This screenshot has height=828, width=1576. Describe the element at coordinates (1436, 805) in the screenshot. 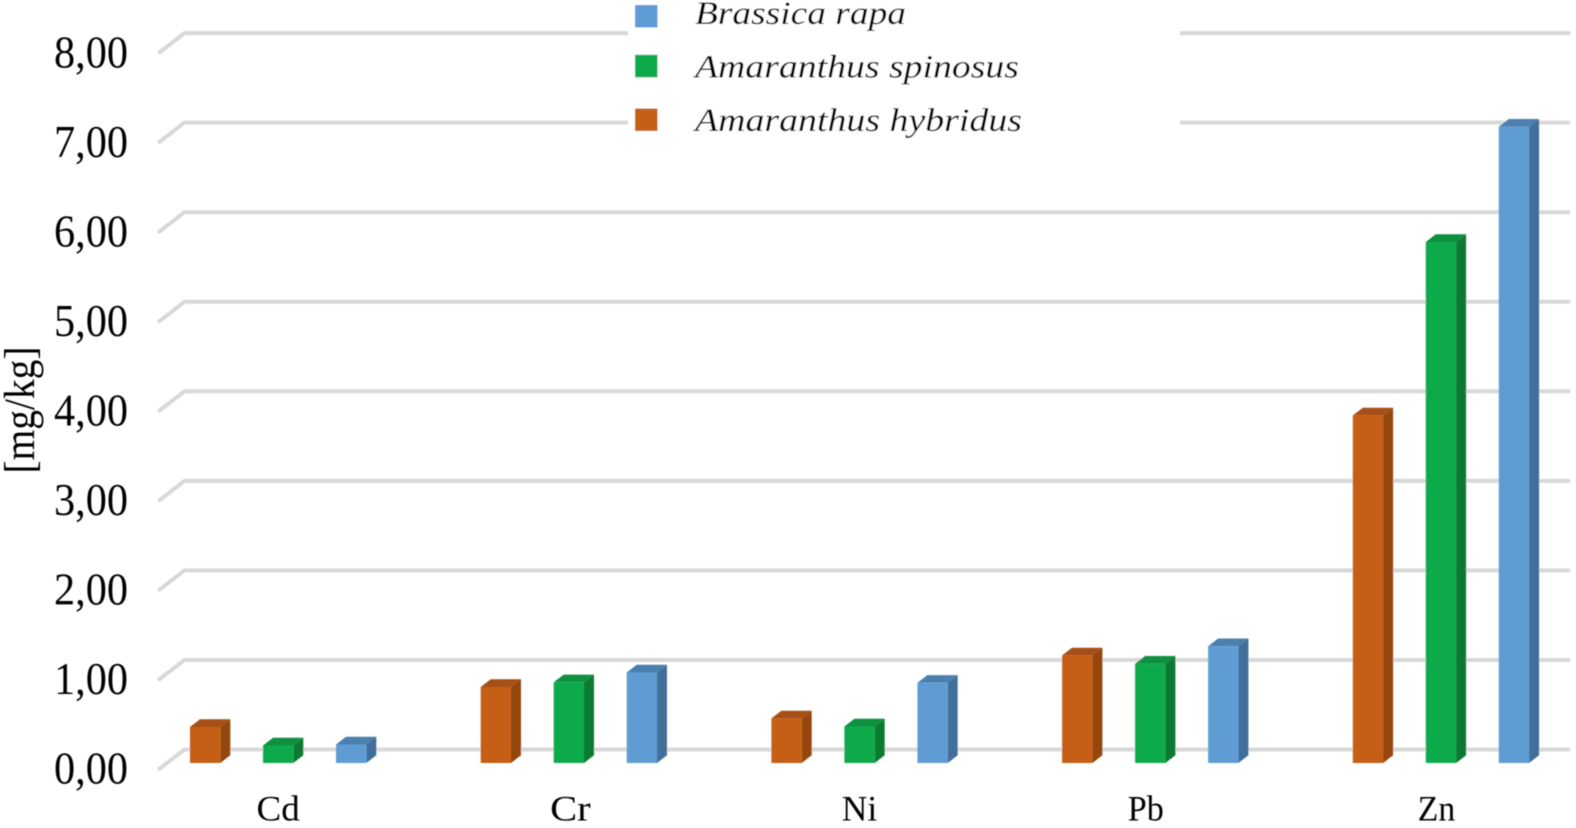

I see `svg-text: Zn` at that location.